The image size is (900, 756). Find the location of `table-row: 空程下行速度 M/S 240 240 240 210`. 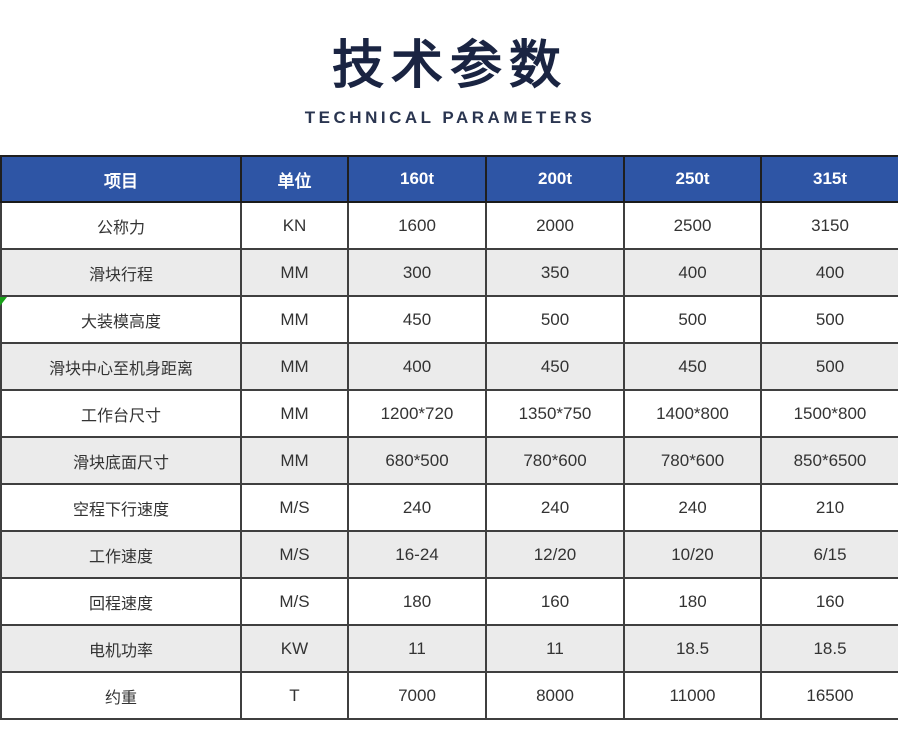

table-row: 空程下行速度 M/S 240 240 240 210 is located at coordinates (449, 508).